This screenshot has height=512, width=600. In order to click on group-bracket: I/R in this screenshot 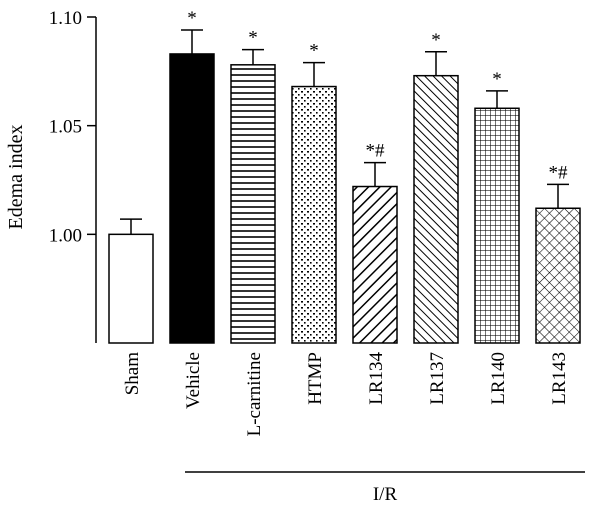, I will do `click(385, 488)`.